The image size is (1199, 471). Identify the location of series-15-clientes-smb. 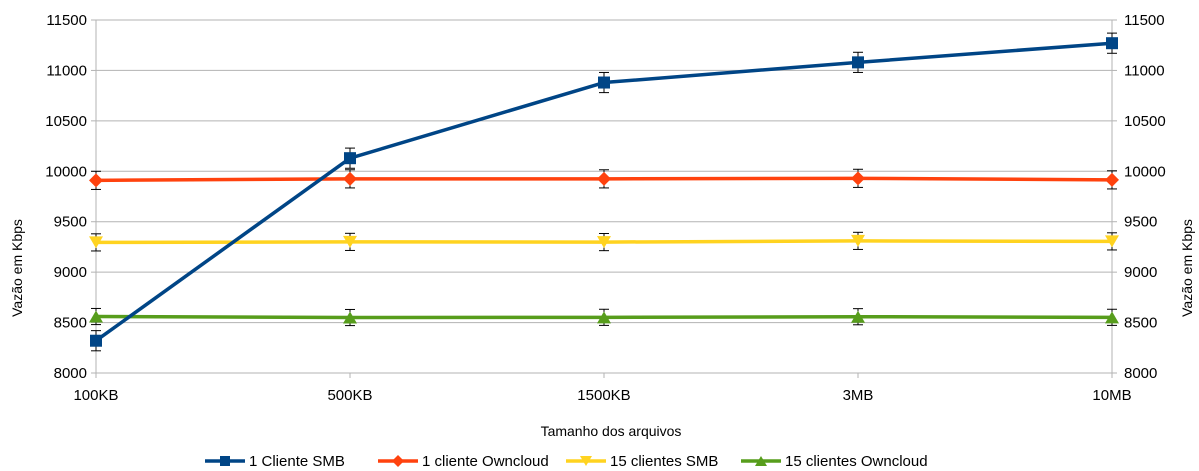
(604, 241).